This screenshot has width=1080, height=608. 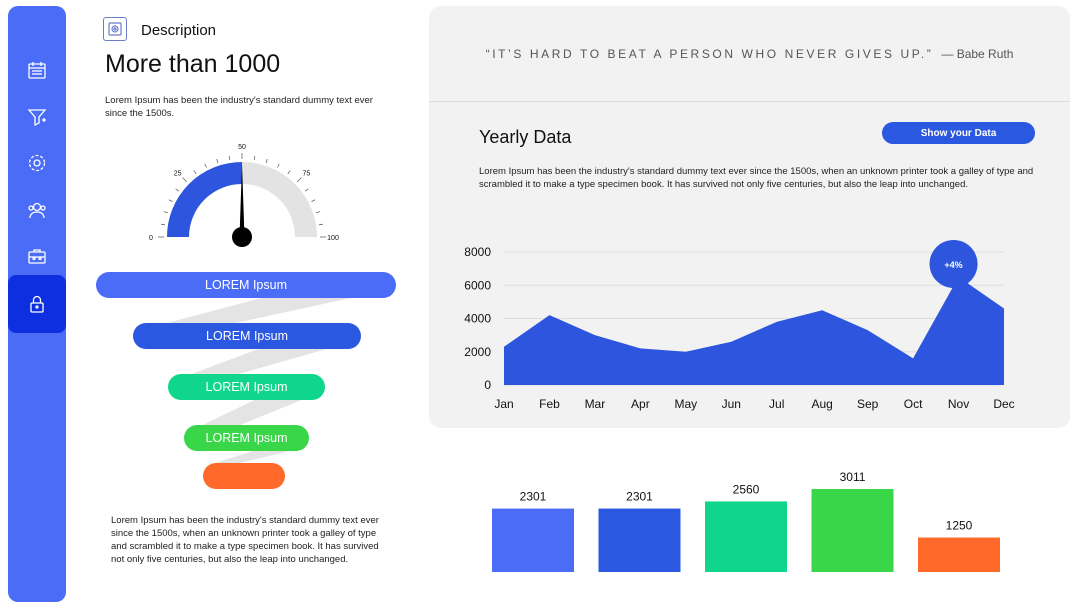 I want to click on funnel-stage-4: LOREM Ipsum, so click(x=246, y=438).